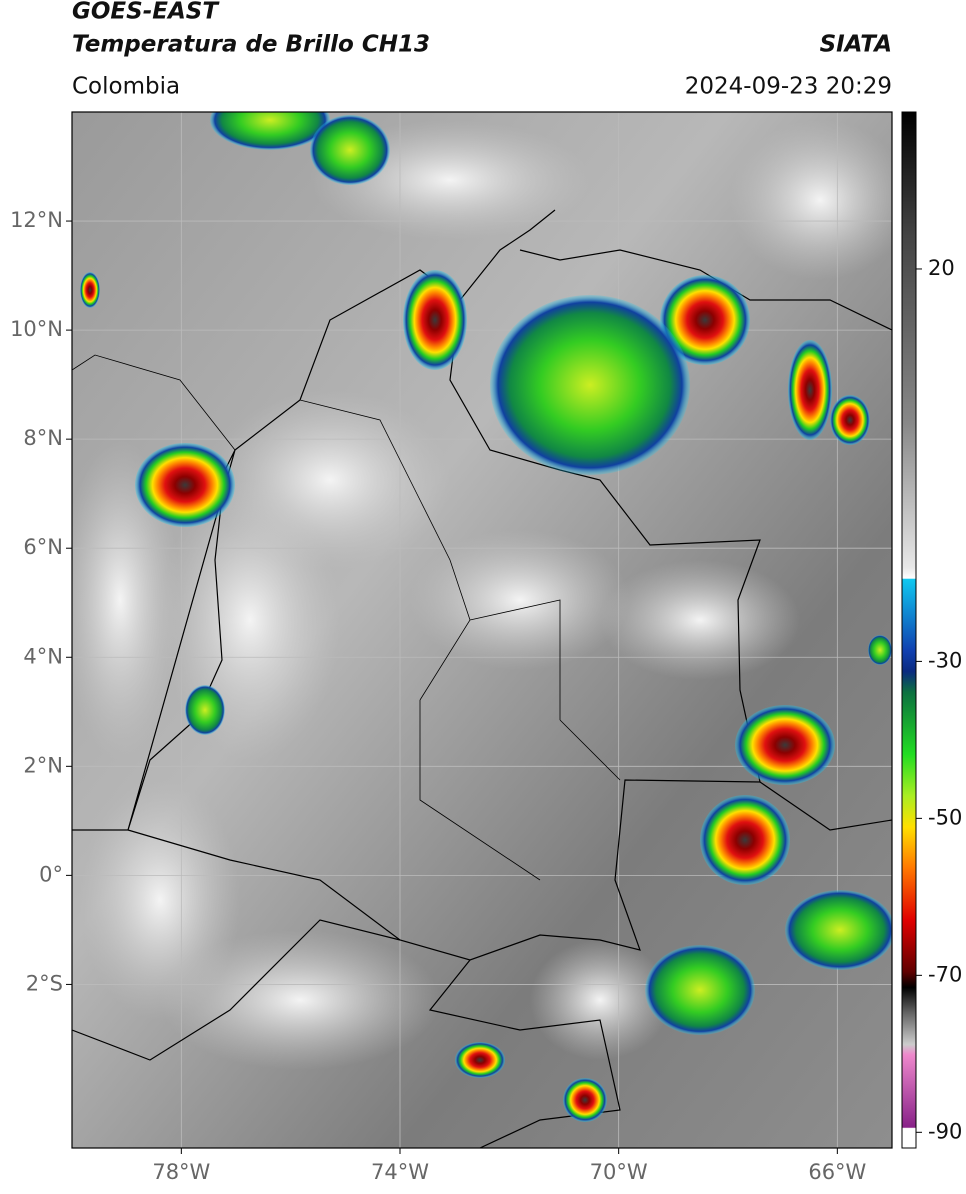  I want to click on y-tick-label: 12°N, so click(36, 220).